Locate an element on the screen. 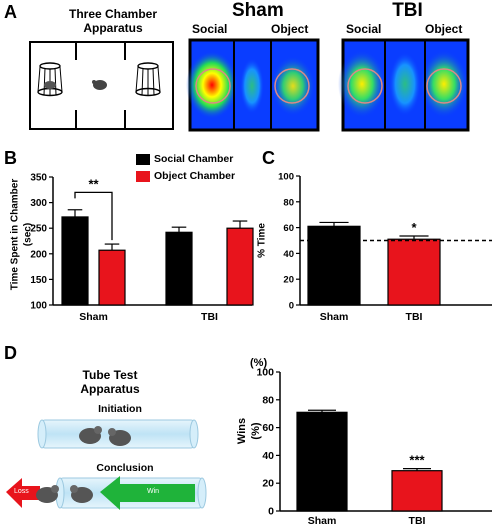  chart-d-ylabel-line2: (%) is located at coordinates (256, 431).